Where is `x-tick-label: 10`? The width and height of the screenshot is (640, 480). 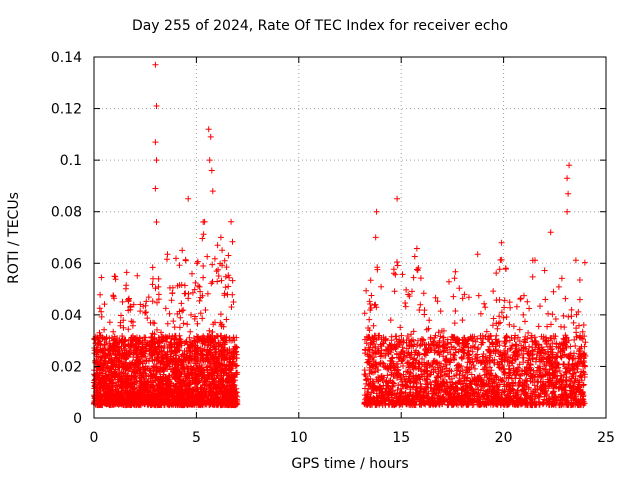 x-tick-label: 10 is located at coordinates (299, 438).